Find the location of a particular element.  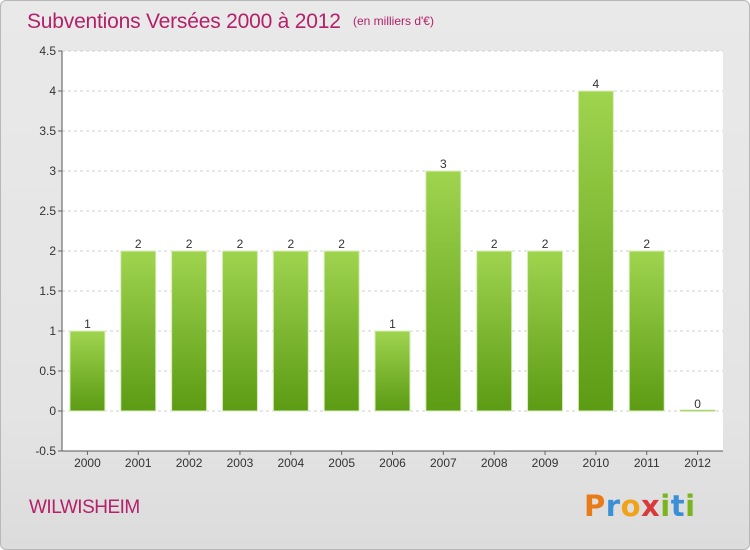

value-label: 4 is located at coordinates (596, 84).